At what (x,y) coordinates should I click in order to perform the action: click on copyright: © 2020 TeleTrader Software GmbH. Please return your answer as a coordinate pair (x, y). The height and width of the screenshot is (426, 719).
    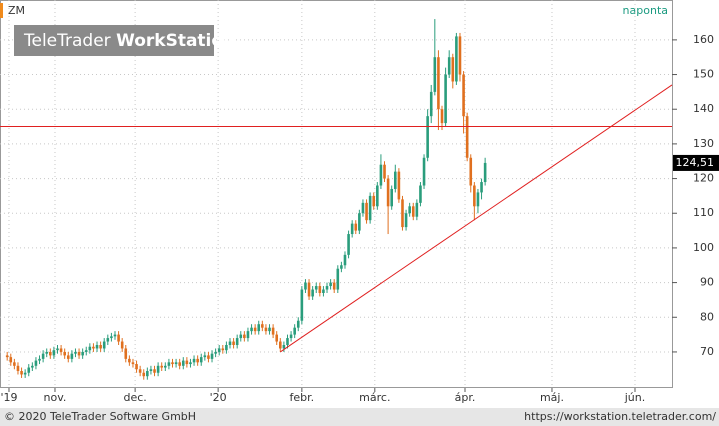
    Looking at the image, I should click on (100, 416).